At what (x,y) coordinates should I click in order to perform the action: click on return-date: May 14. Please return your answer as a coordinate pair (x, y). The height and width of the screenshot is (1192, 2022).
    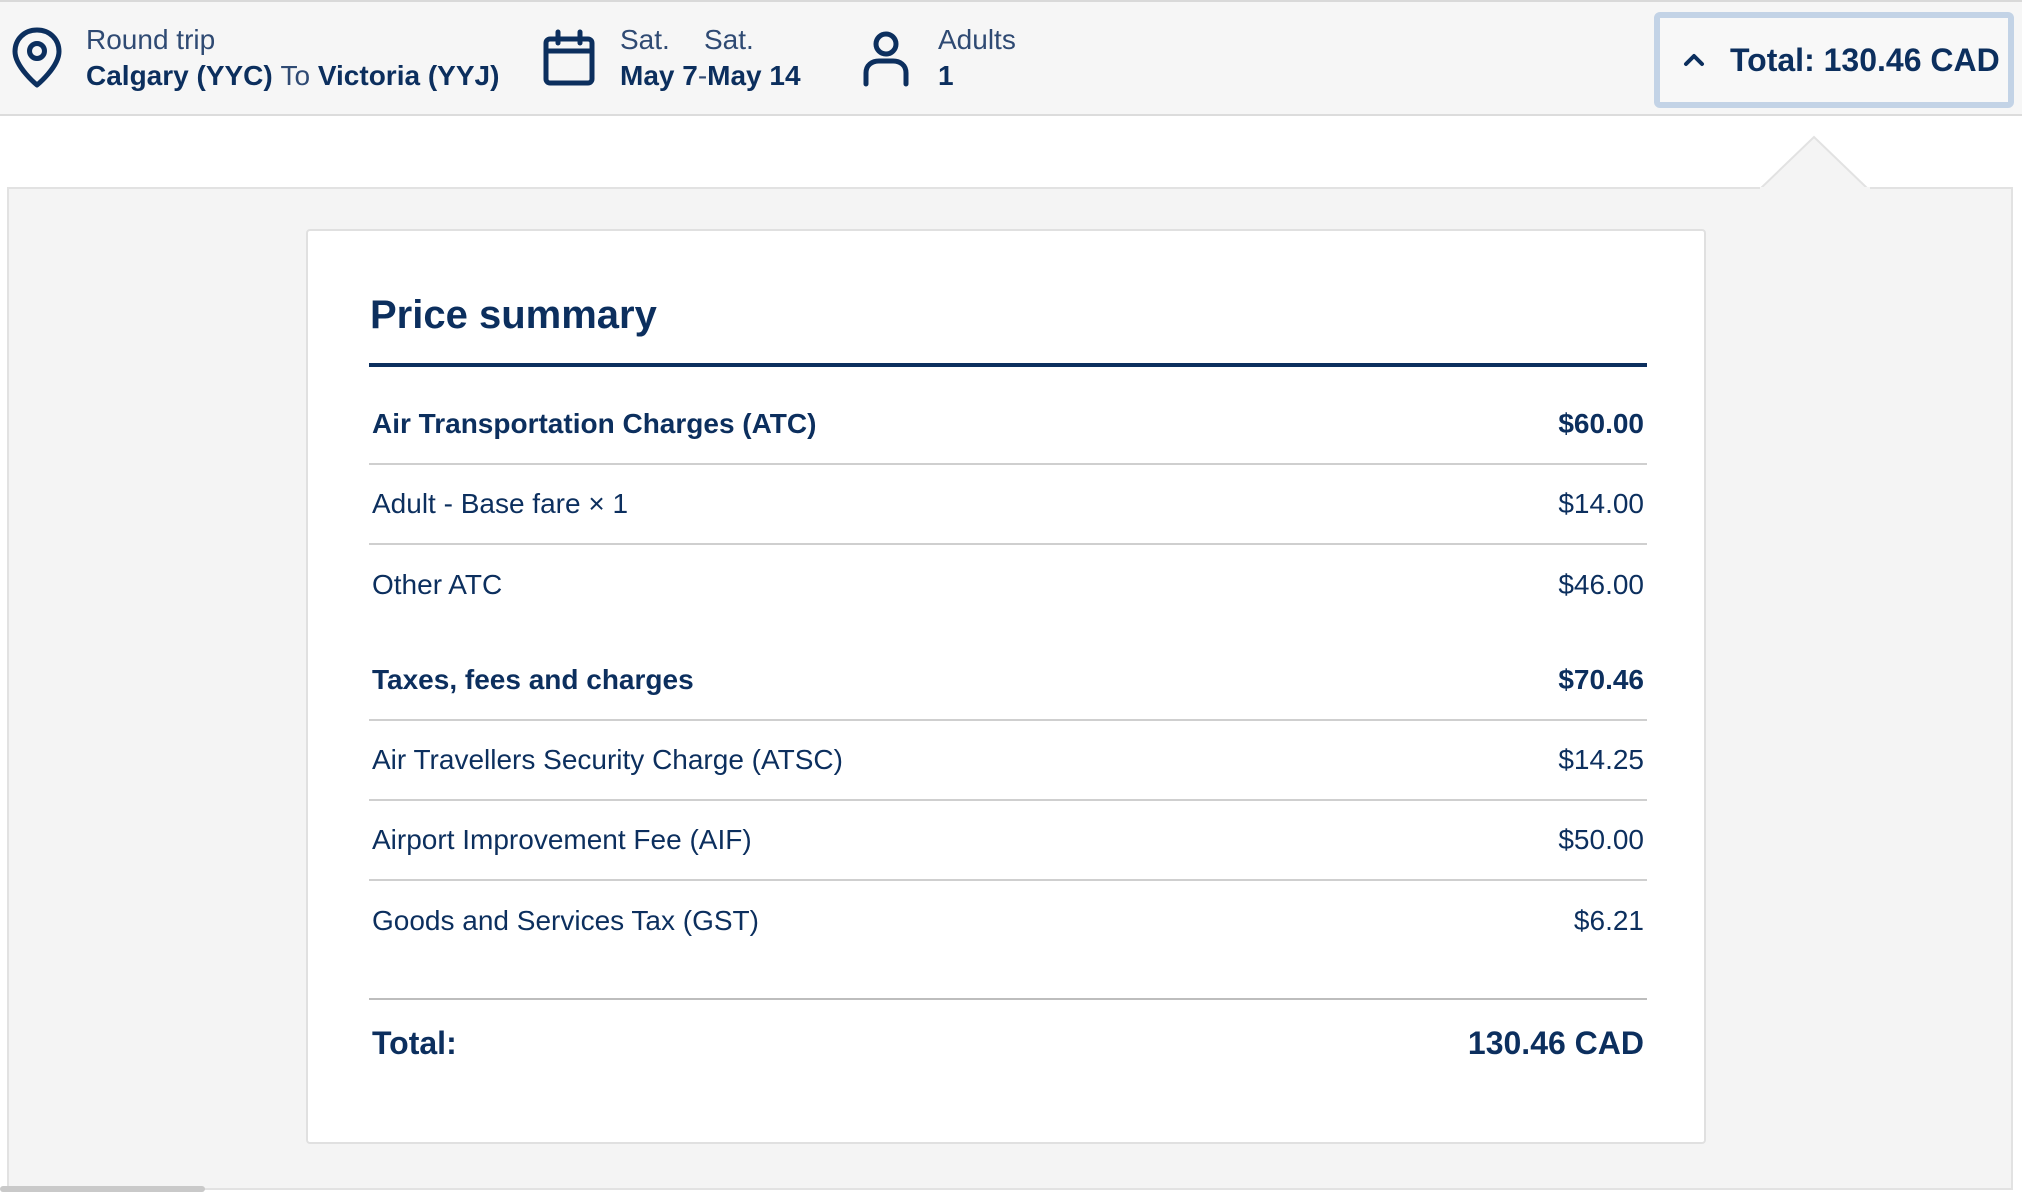
    Looking at the image, I should click on (754, 75).